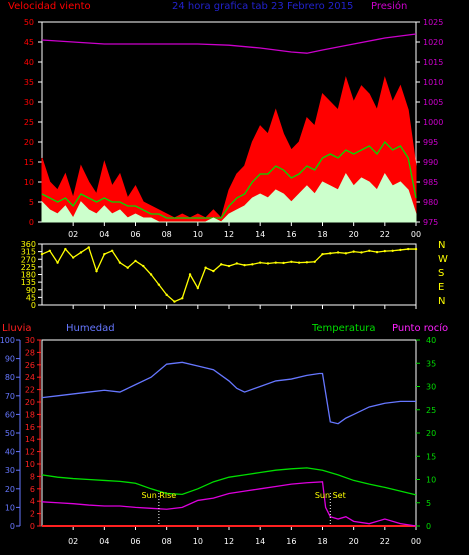 The image size is (469, 555). What do you see at coordinates (30, 365) in the screenshot?
I see `rain-tick-label: 26` at bounding box center [30, 365].